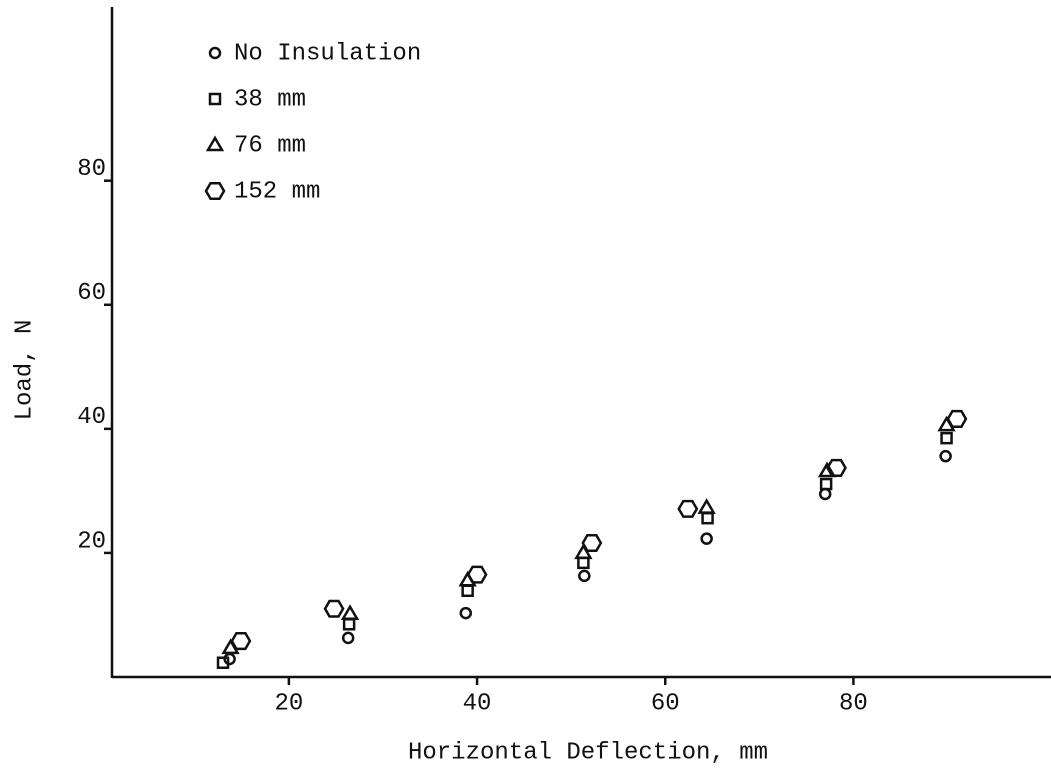  I want to click on y-tick-label: 20, so click(91, 541).